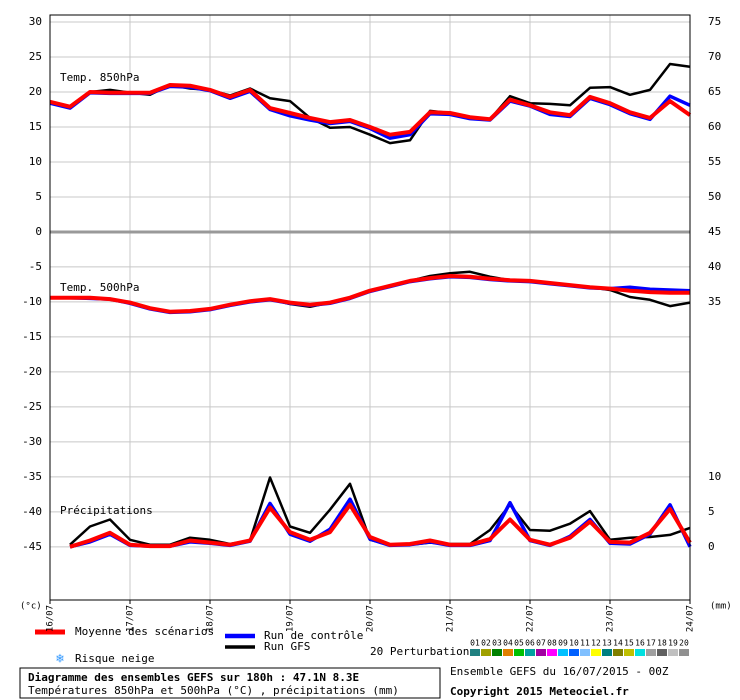 The image size is (740, 700). What do you see at coordinates (574, 643) in the screenshot?
I see `legend-label: 10` at bounding box center [574, 643].